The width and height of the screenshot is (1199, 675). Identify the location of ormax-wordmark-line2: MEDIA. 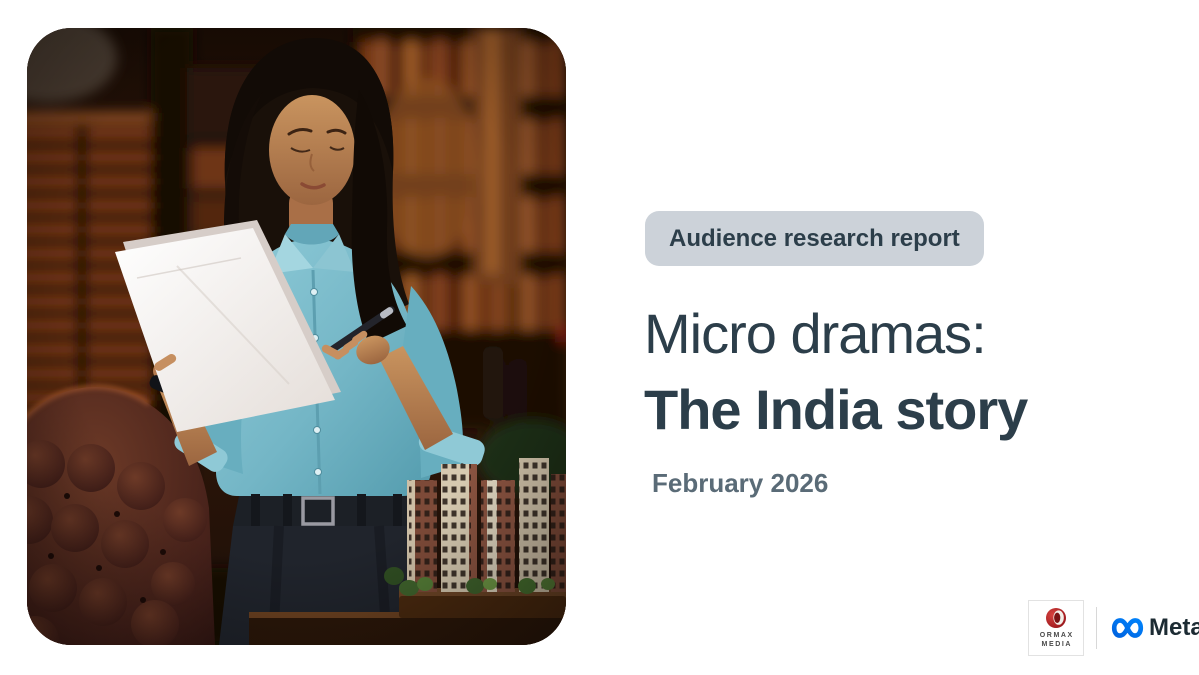
(1057, 644).